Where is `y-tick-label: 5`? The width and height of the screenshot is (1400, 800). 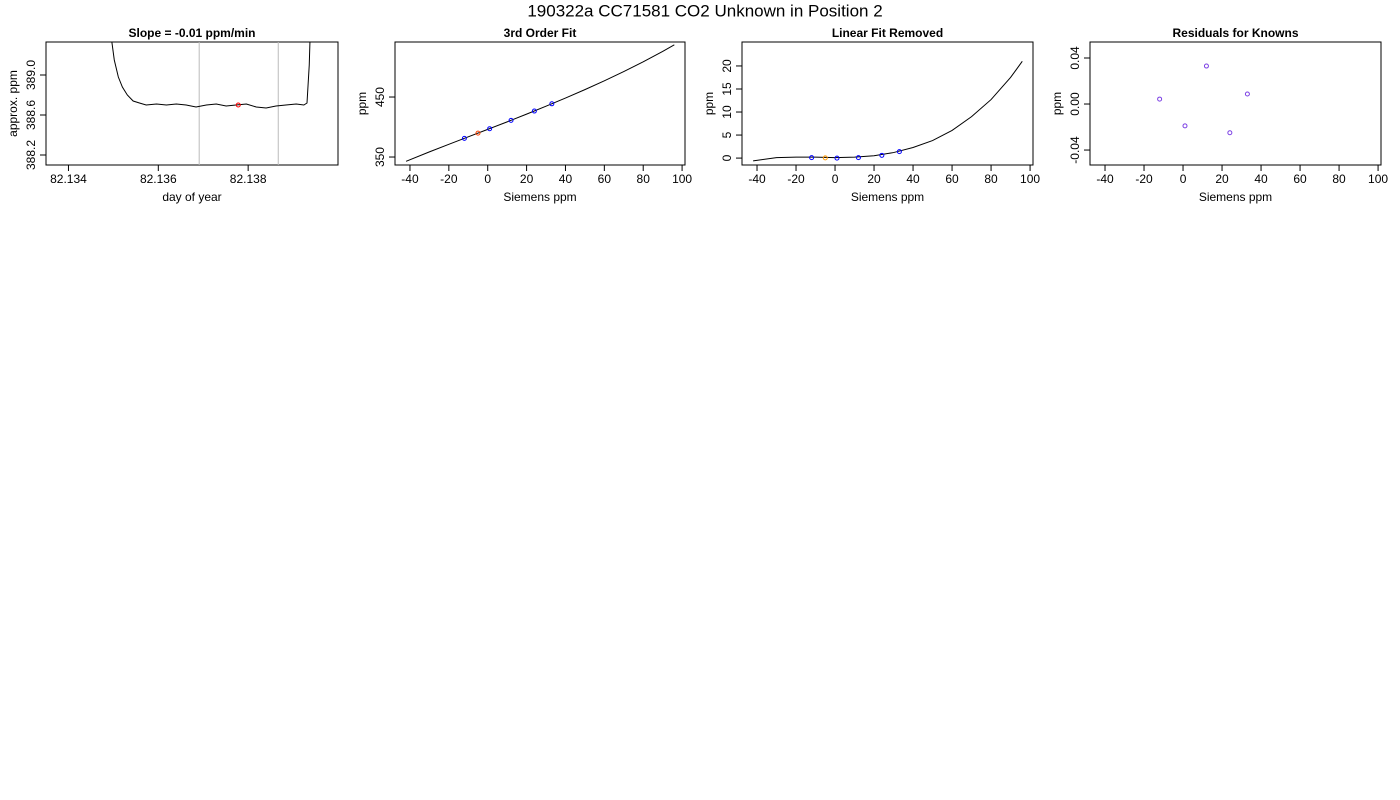
y-tick-label: 5 is located at coordinates (727, 134).